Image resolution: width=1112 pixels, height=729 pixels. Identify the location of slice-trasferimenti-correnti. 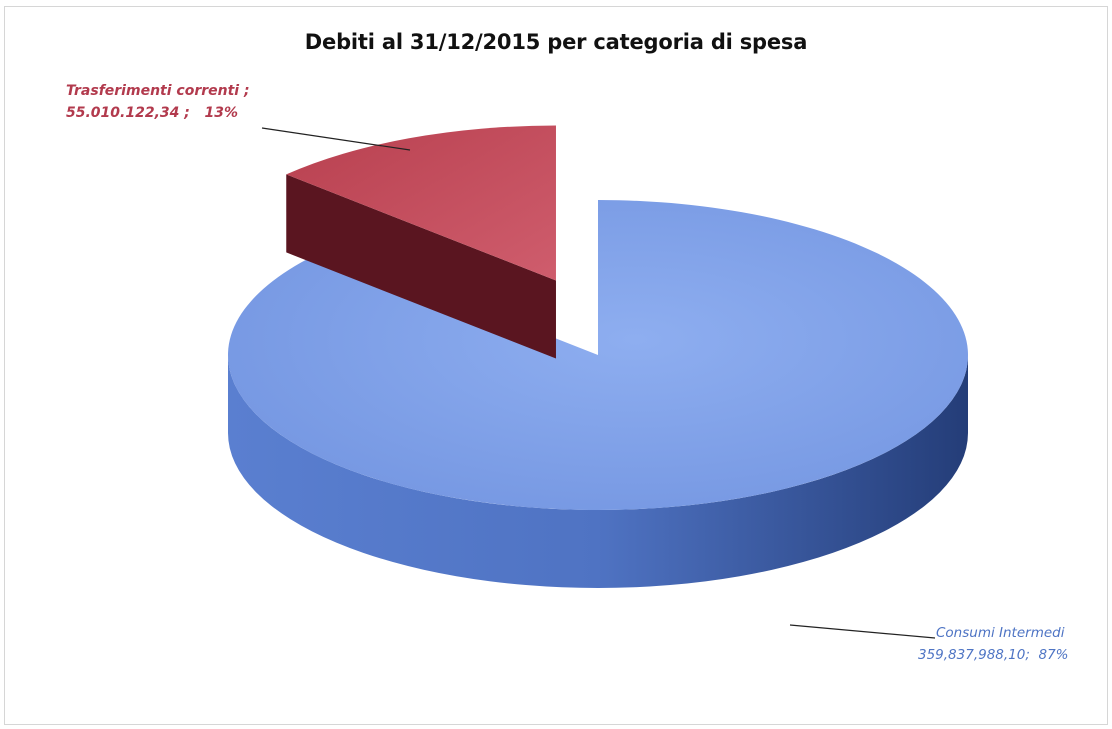
(421, 203).